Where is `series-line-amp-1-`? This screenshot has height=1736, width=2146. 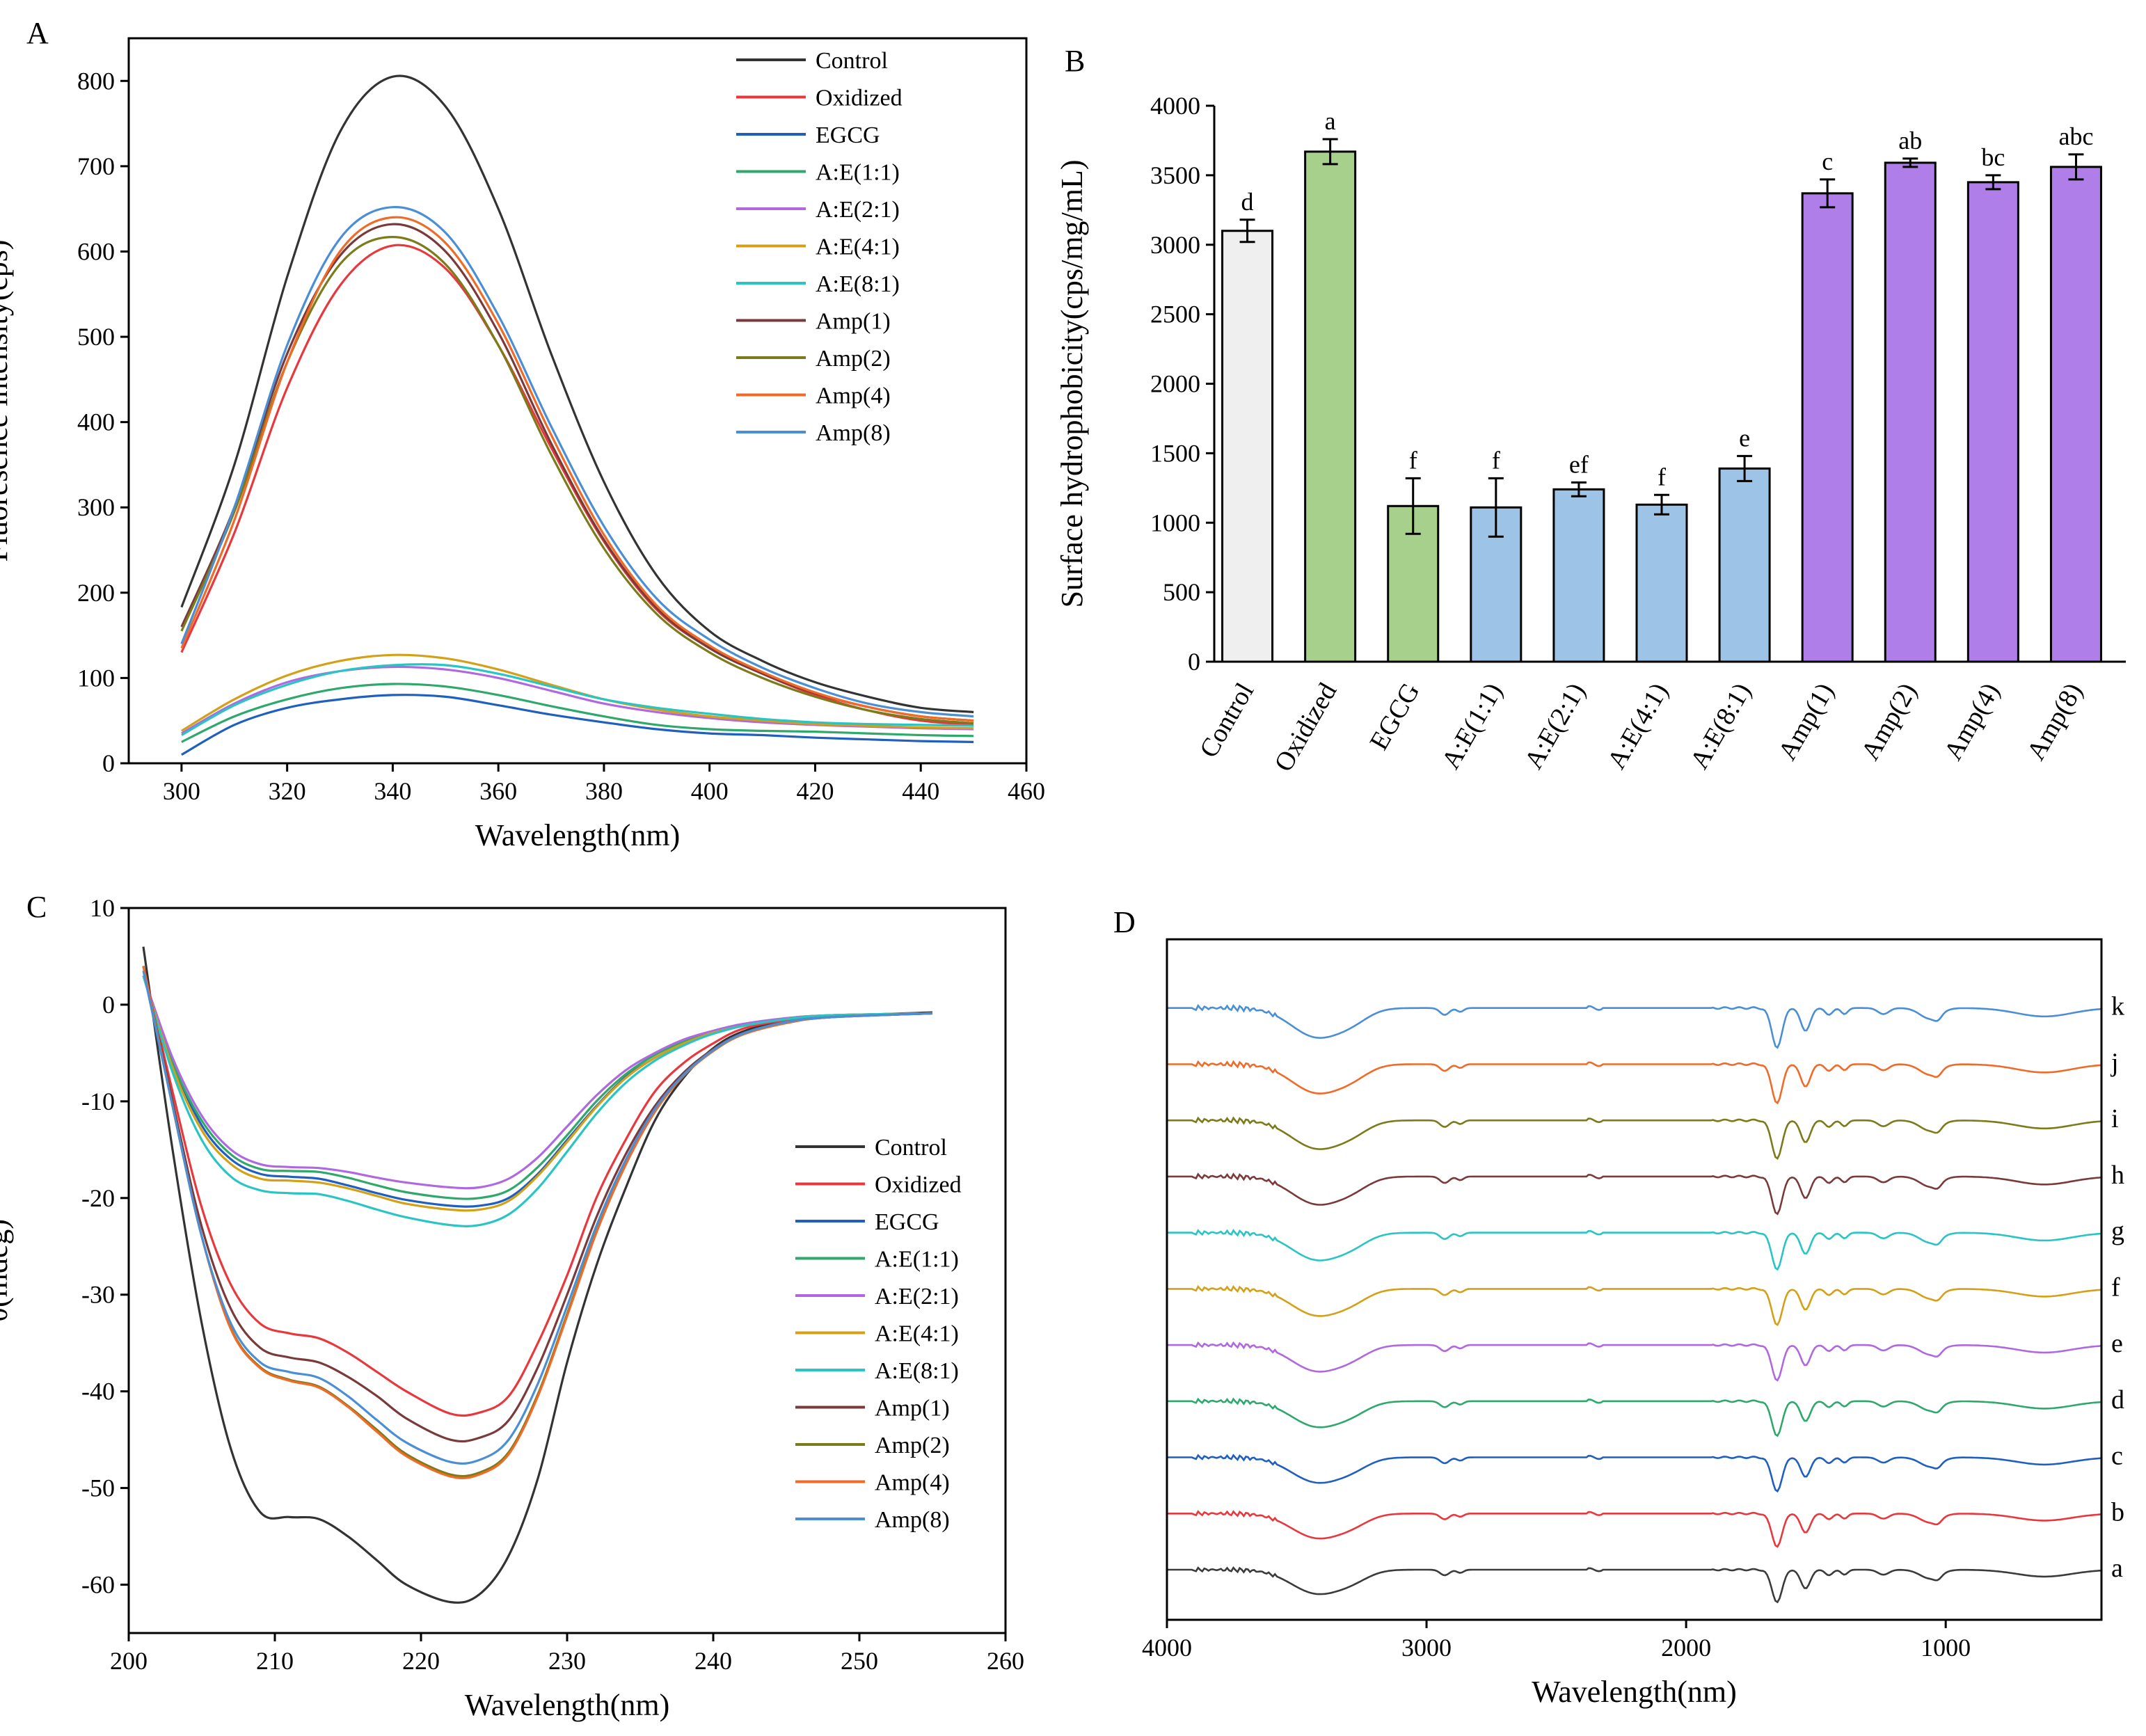
series-line-amp-1- is located at coordinates (577, 472).